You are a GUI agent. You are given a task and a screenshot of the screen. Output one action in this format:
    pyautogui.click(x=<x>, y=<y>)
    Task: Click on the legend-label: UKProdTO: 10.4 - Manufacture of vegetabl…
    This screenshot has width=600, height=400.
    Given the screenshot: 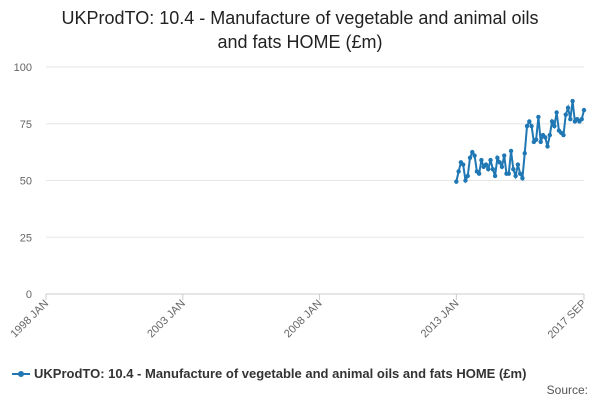 What is the action you would take?
    pyautogui.click(x=280, y=373)
    